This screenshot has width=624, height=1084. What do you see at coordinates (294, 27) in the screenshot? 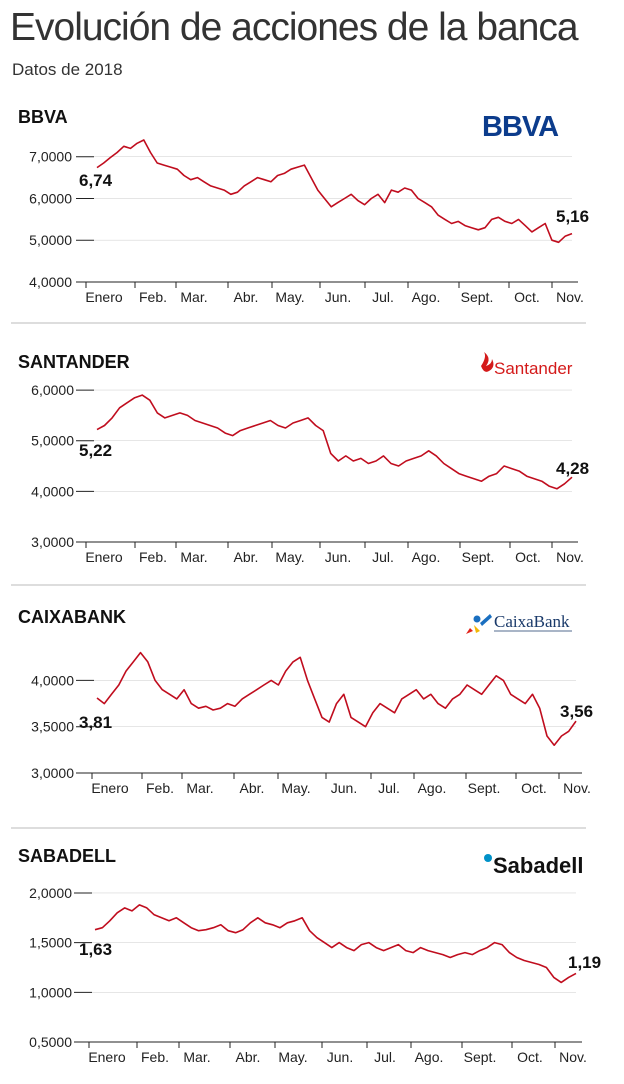
I see `page-title: Evolución de acciones de la banca` at bounding box center [294, 27].